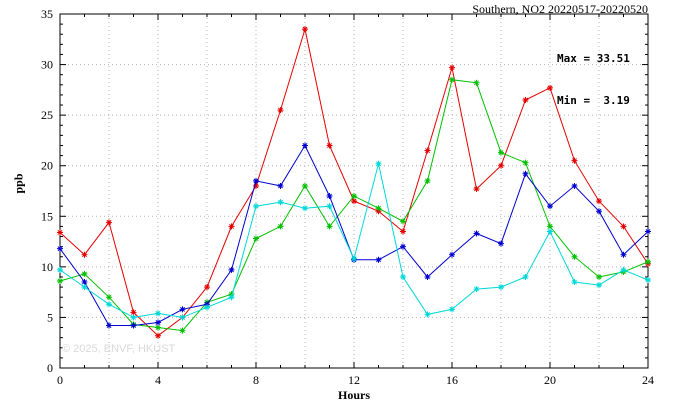  What do you see at coordinates (47, 14) in the screenshot?
I see `svg-text: 35` at bounding box center [47, 14].